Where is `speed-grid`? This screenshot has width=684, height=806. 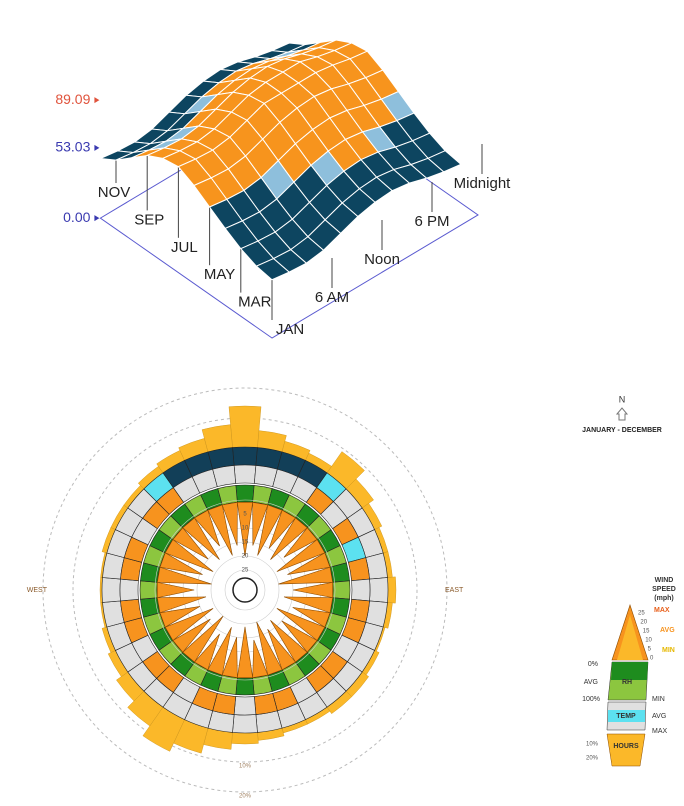
speed-grid is located at coordinates (245, 590).